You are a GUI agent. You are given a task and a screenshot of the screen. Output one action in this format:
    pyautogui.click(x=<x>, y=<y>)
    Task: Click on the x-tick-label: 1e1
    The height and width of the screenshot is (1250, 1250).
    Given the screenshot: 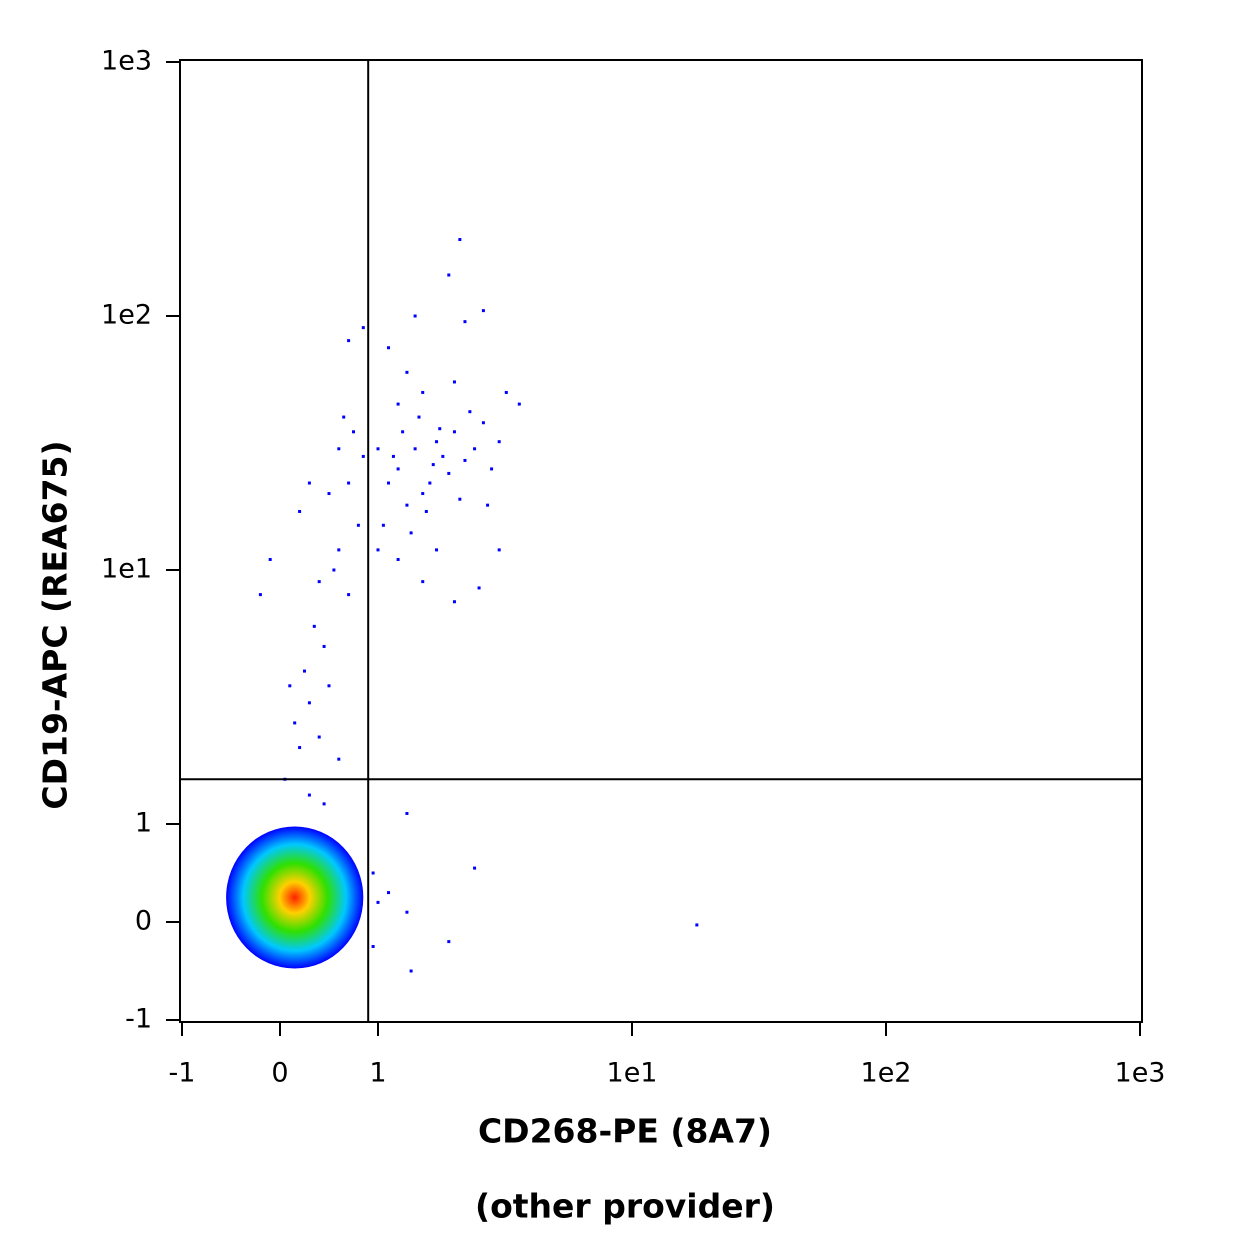 What is the action you would take?
    pyautogui.click(x=632, y=1073)
    